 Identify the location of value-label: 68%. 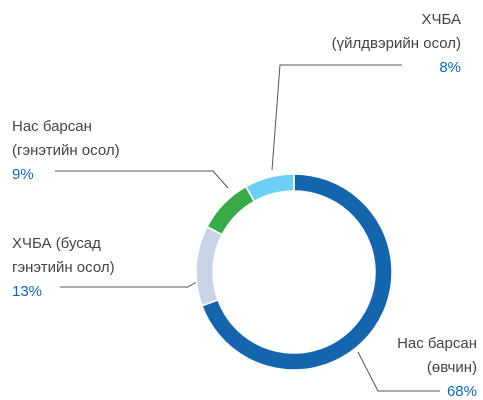
(462, 391).